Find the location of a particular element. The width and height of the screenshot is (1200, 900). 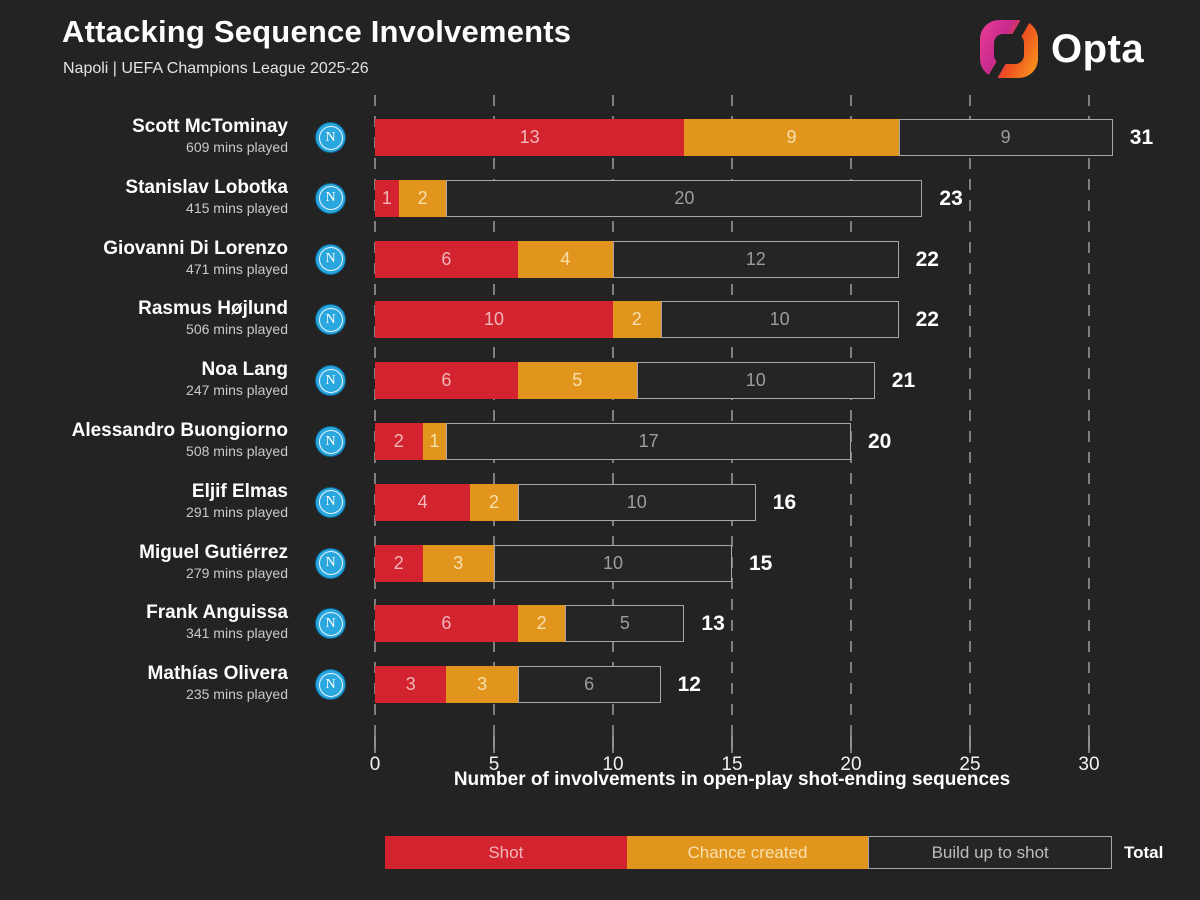

axis-tick-label: 10 is located at coordinates (613, 764).